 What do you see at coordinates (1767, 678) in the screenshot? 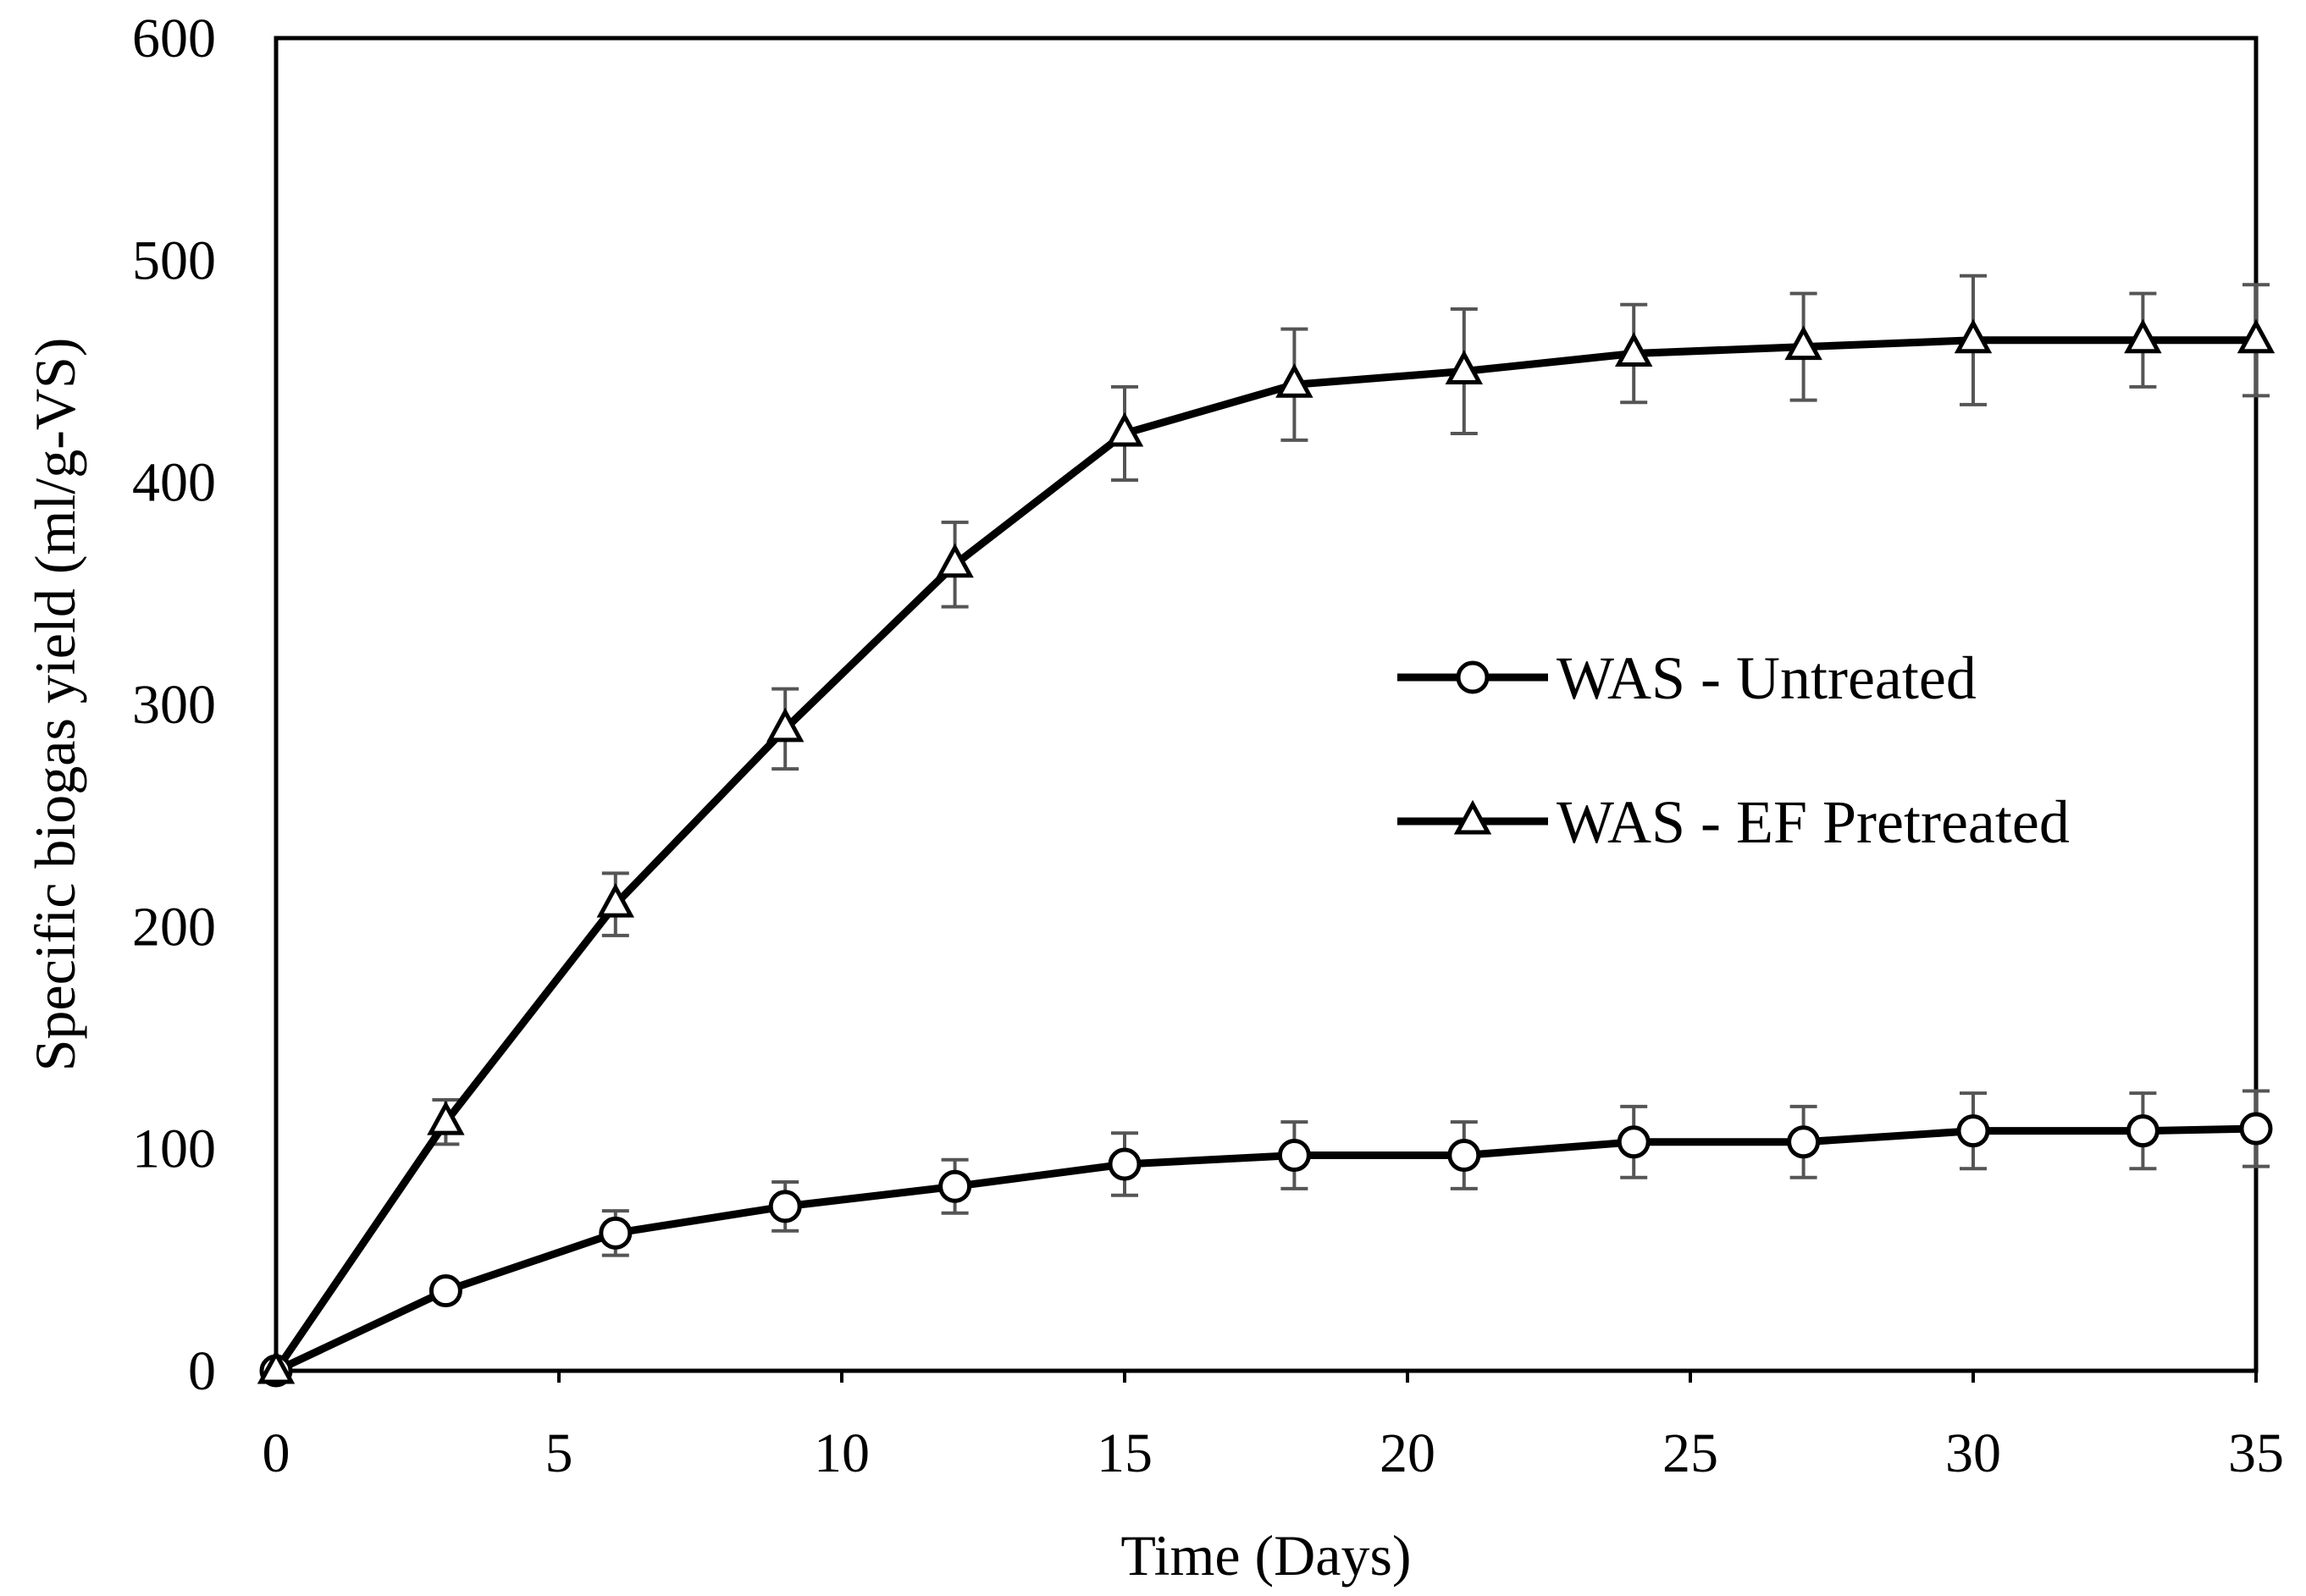
I see `legend-label-1: WAS - Untreated` at bounding box center [1767, 678].